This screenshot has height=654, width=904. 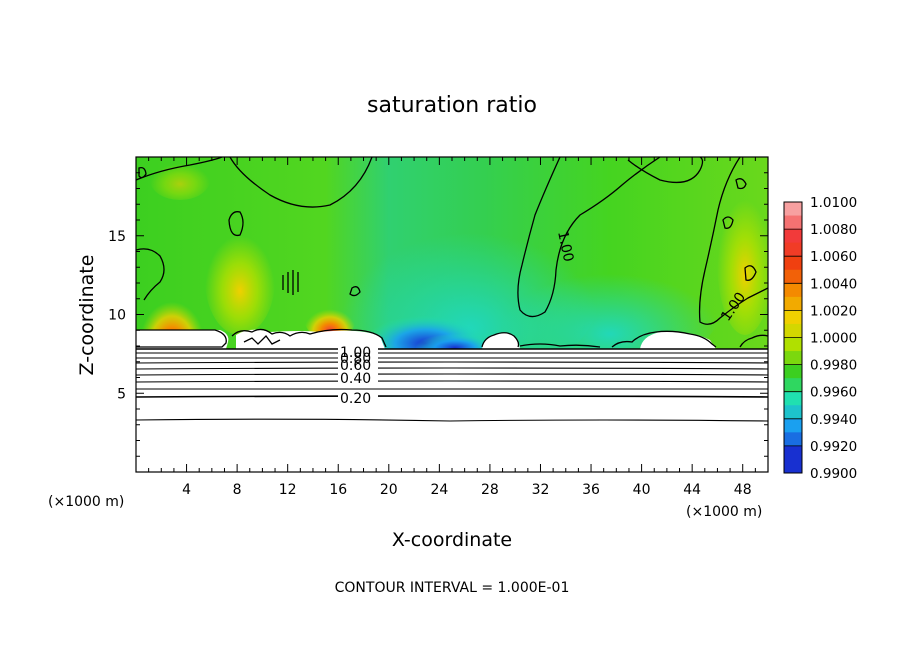 What do you see at coordinates (439, 490) in the screenshot?
I see `x-tick-label: 24` at bounding box center [439, 490].